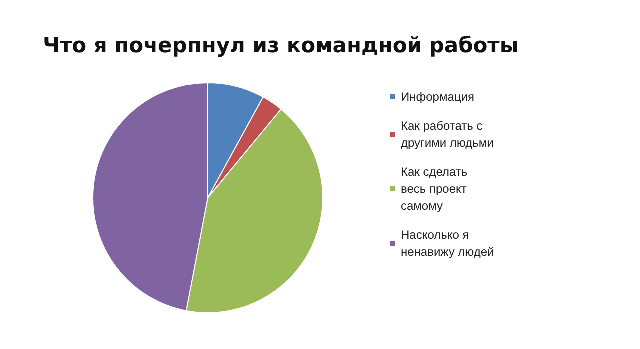  What do you see at coordinates (447, 134) in the screenshot?
I see `legend-label: Как работать с другими людьми` at bounding box center [447, 134].